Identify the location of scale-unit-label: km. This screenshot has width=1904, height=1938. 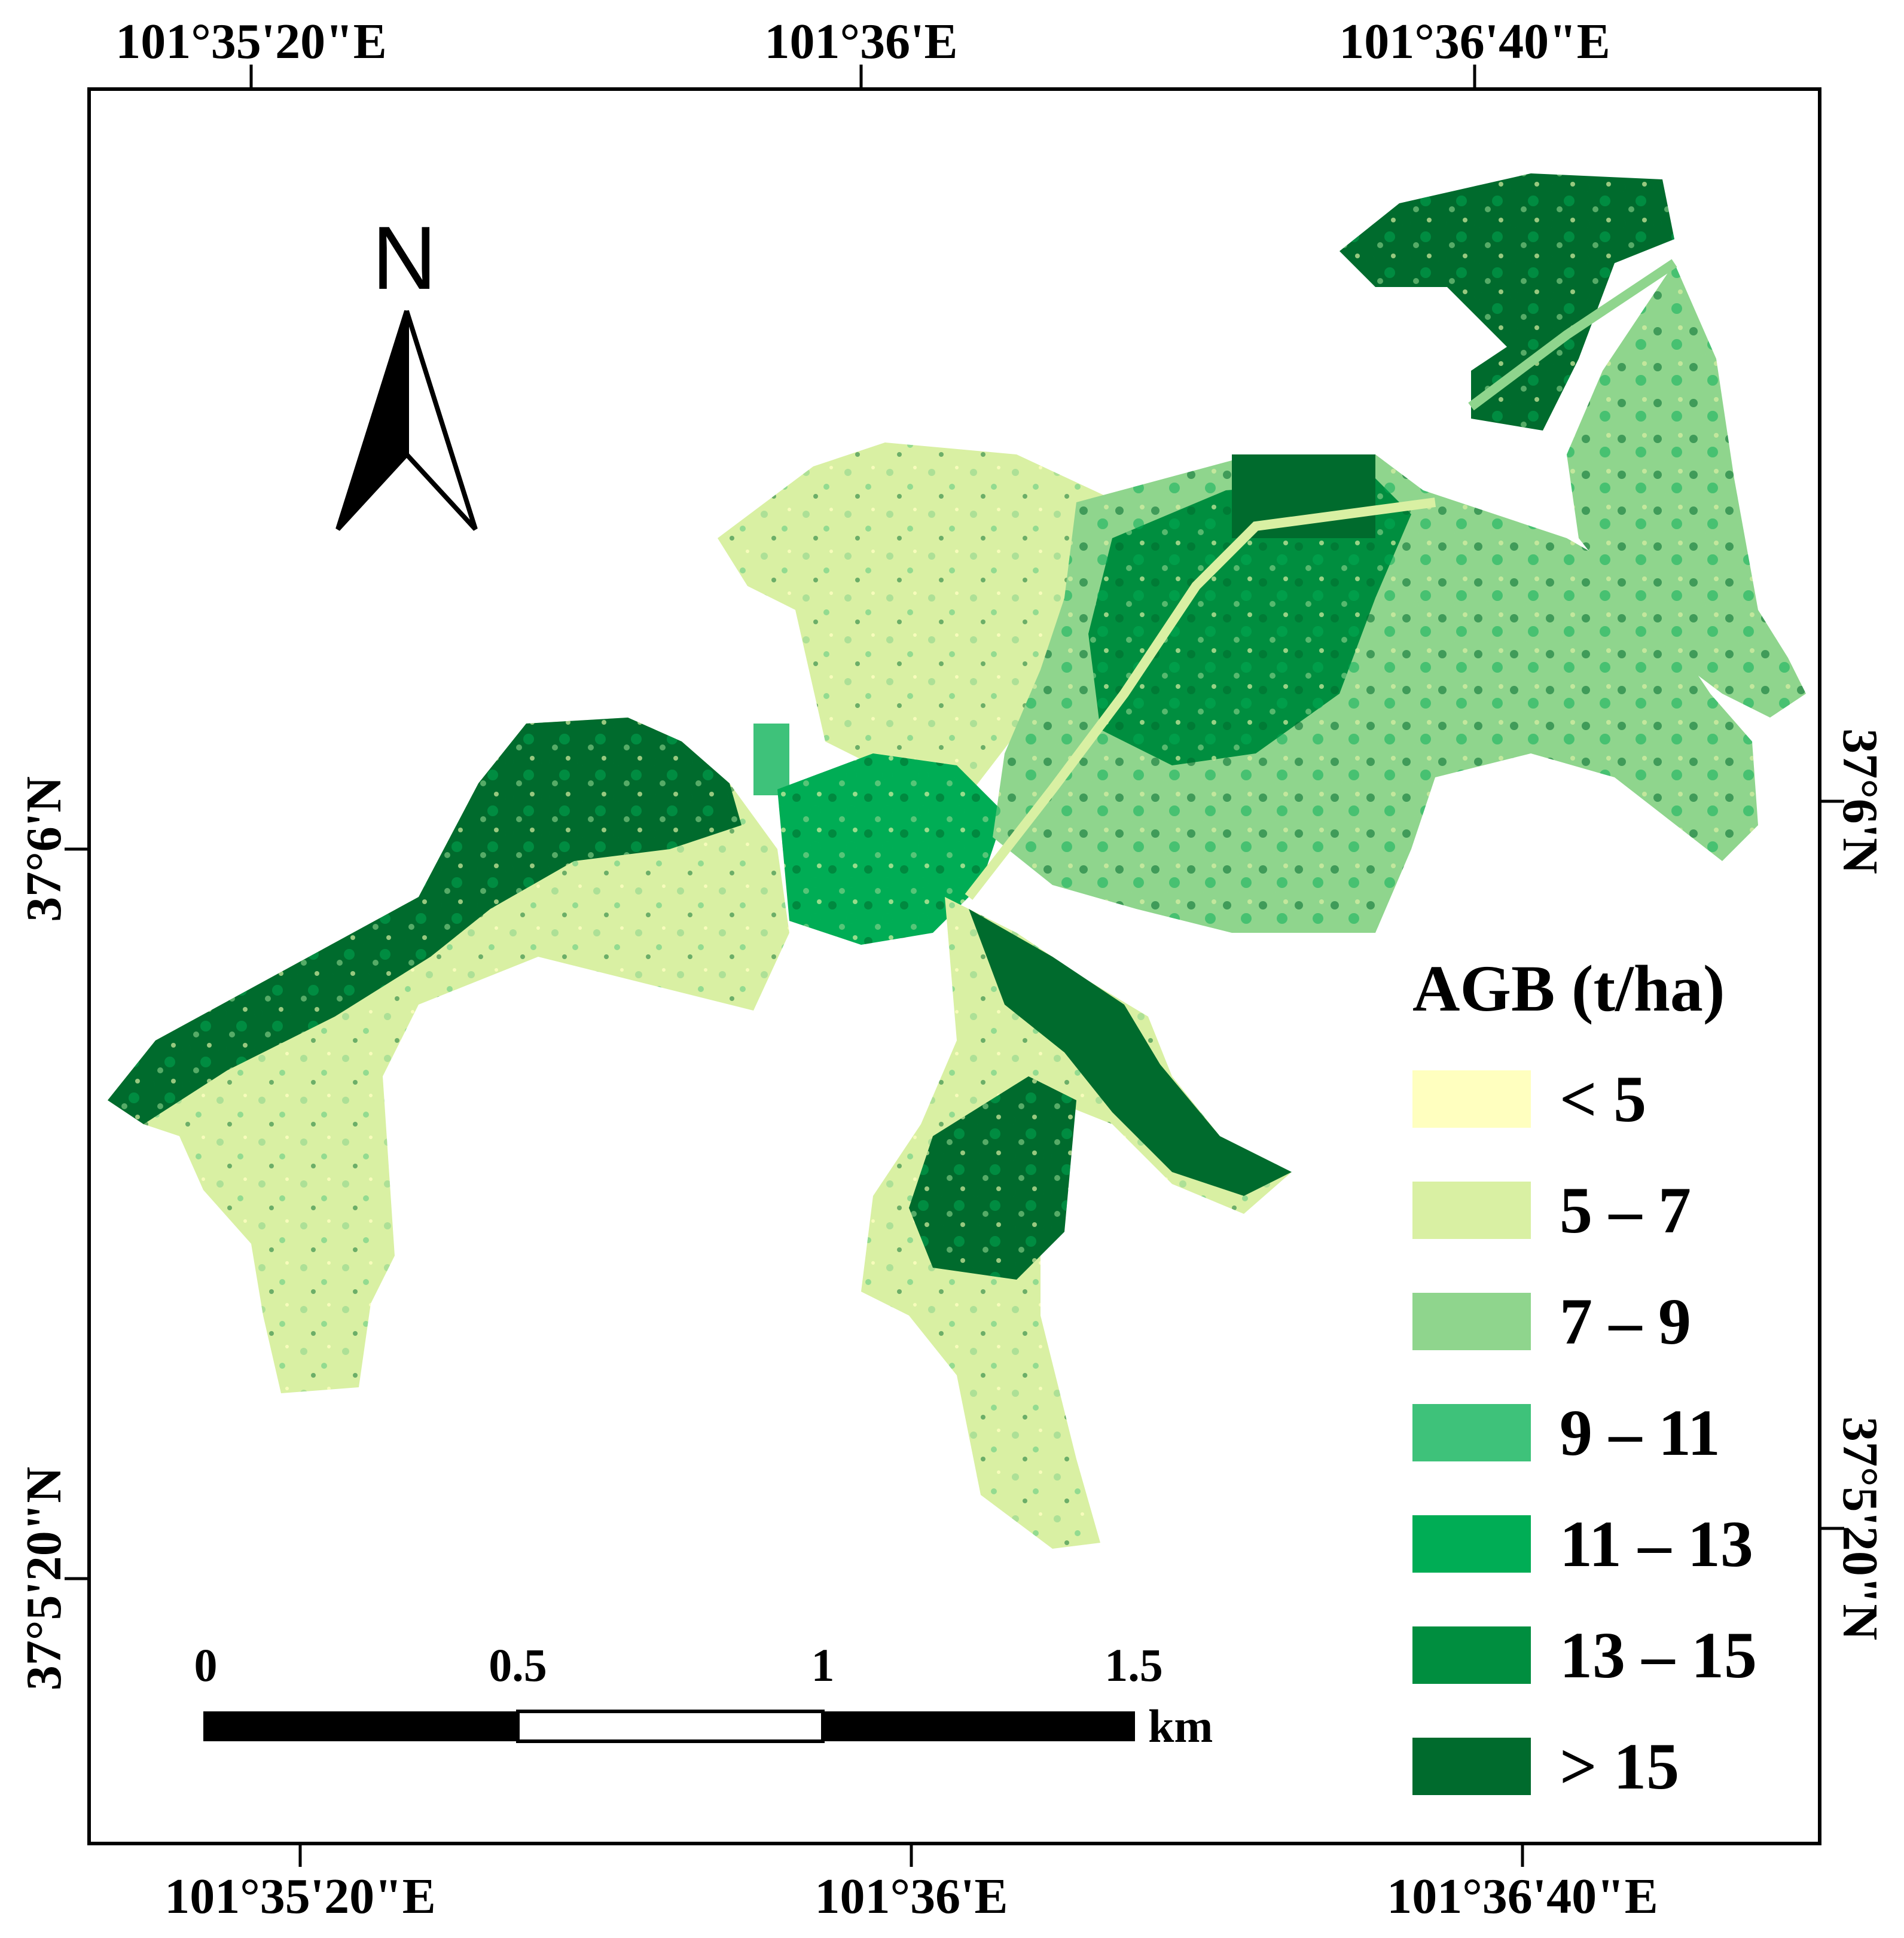
(1180, 1726).